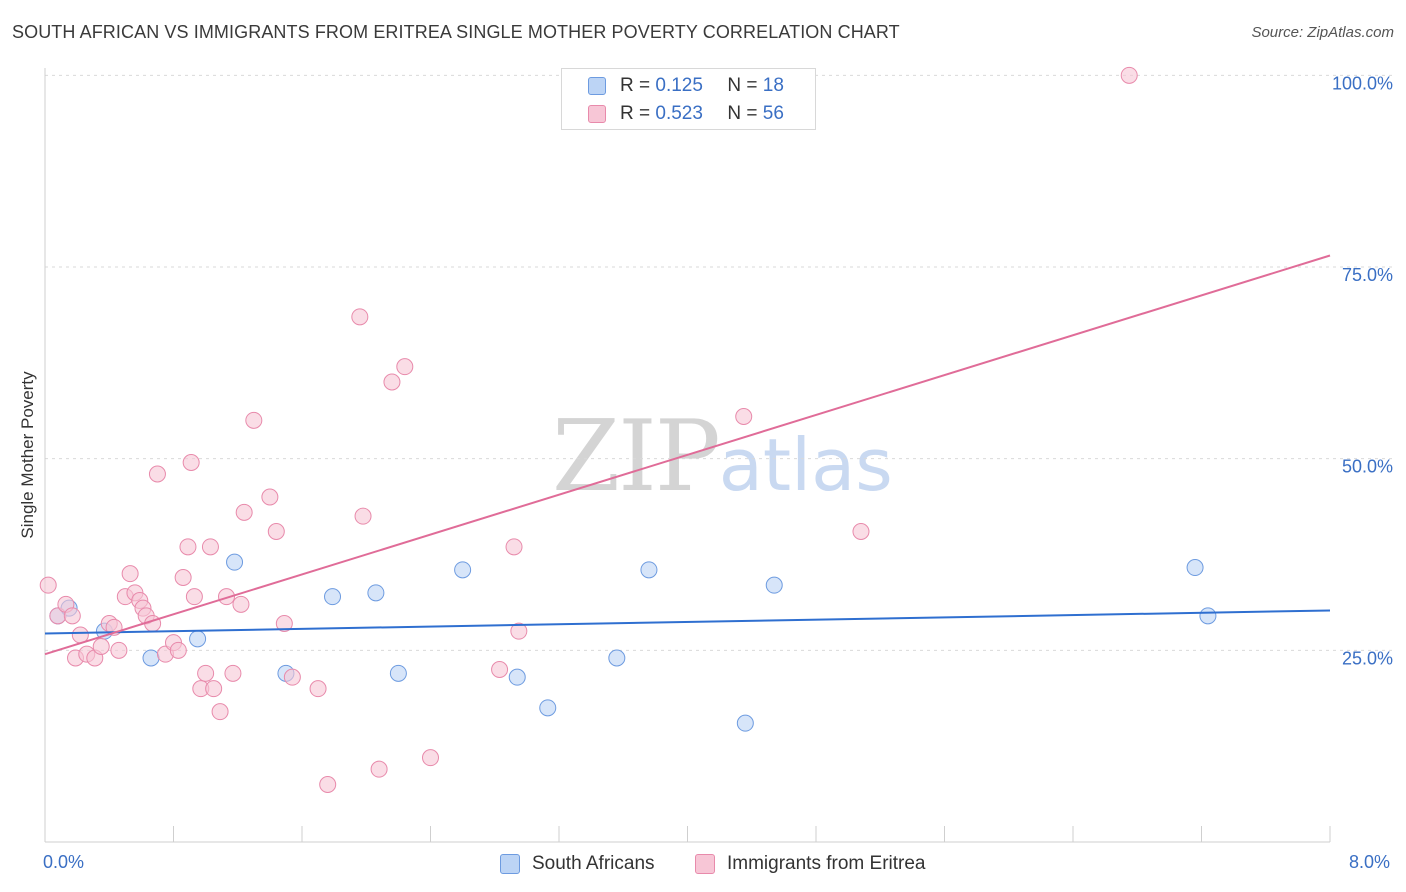  What do you see at coordinates (688, 99) in the screenshot?
I see `stats-legend: R = 0.125 N = 18 R = 0.523 N = 56` at bounding box center [688, 99].